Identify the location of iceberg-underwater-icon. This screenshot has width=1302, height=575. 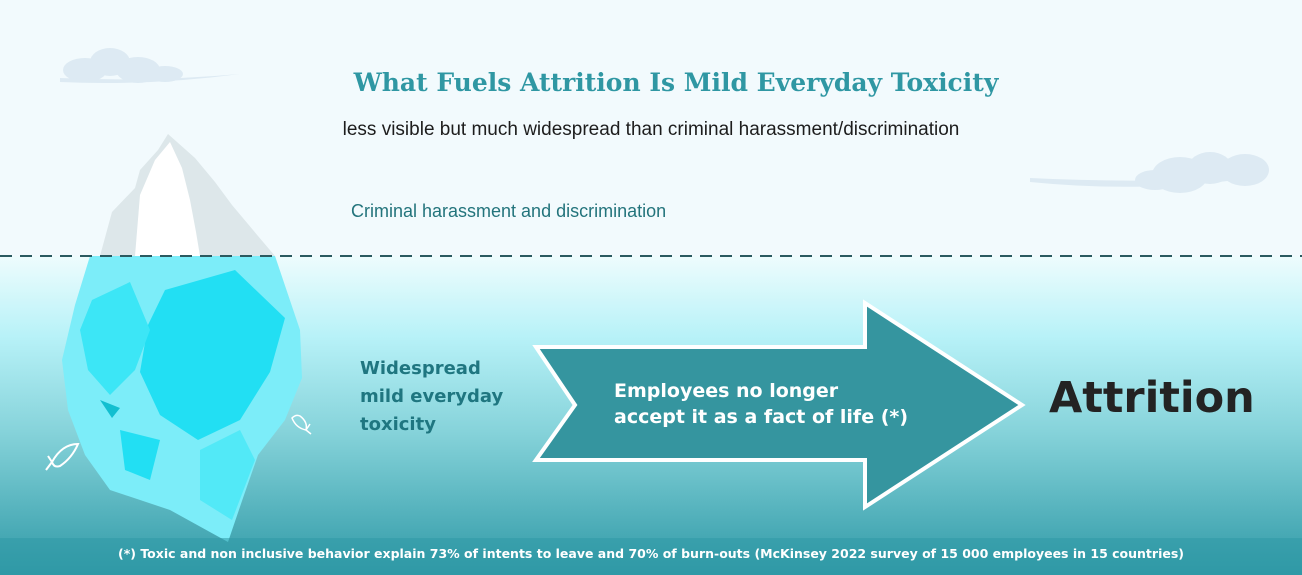
(182, 399).